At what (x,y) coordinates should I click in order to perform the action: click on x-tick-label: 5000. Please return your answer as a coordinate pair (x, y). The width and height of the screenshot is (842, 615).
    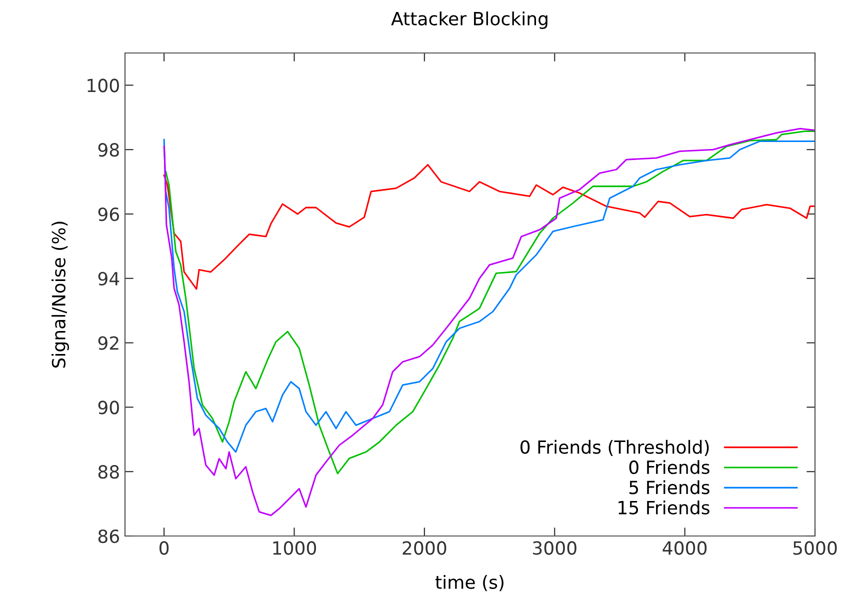
    Looking at the image, I should click on (815, 548).